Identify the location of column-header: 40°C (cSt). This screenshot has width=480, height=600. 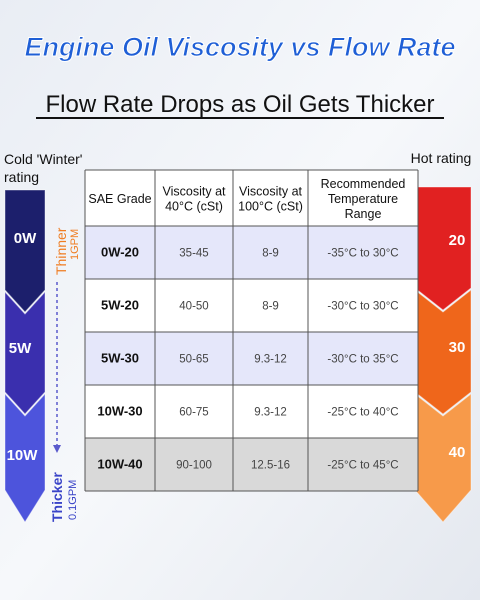
(194, 207).